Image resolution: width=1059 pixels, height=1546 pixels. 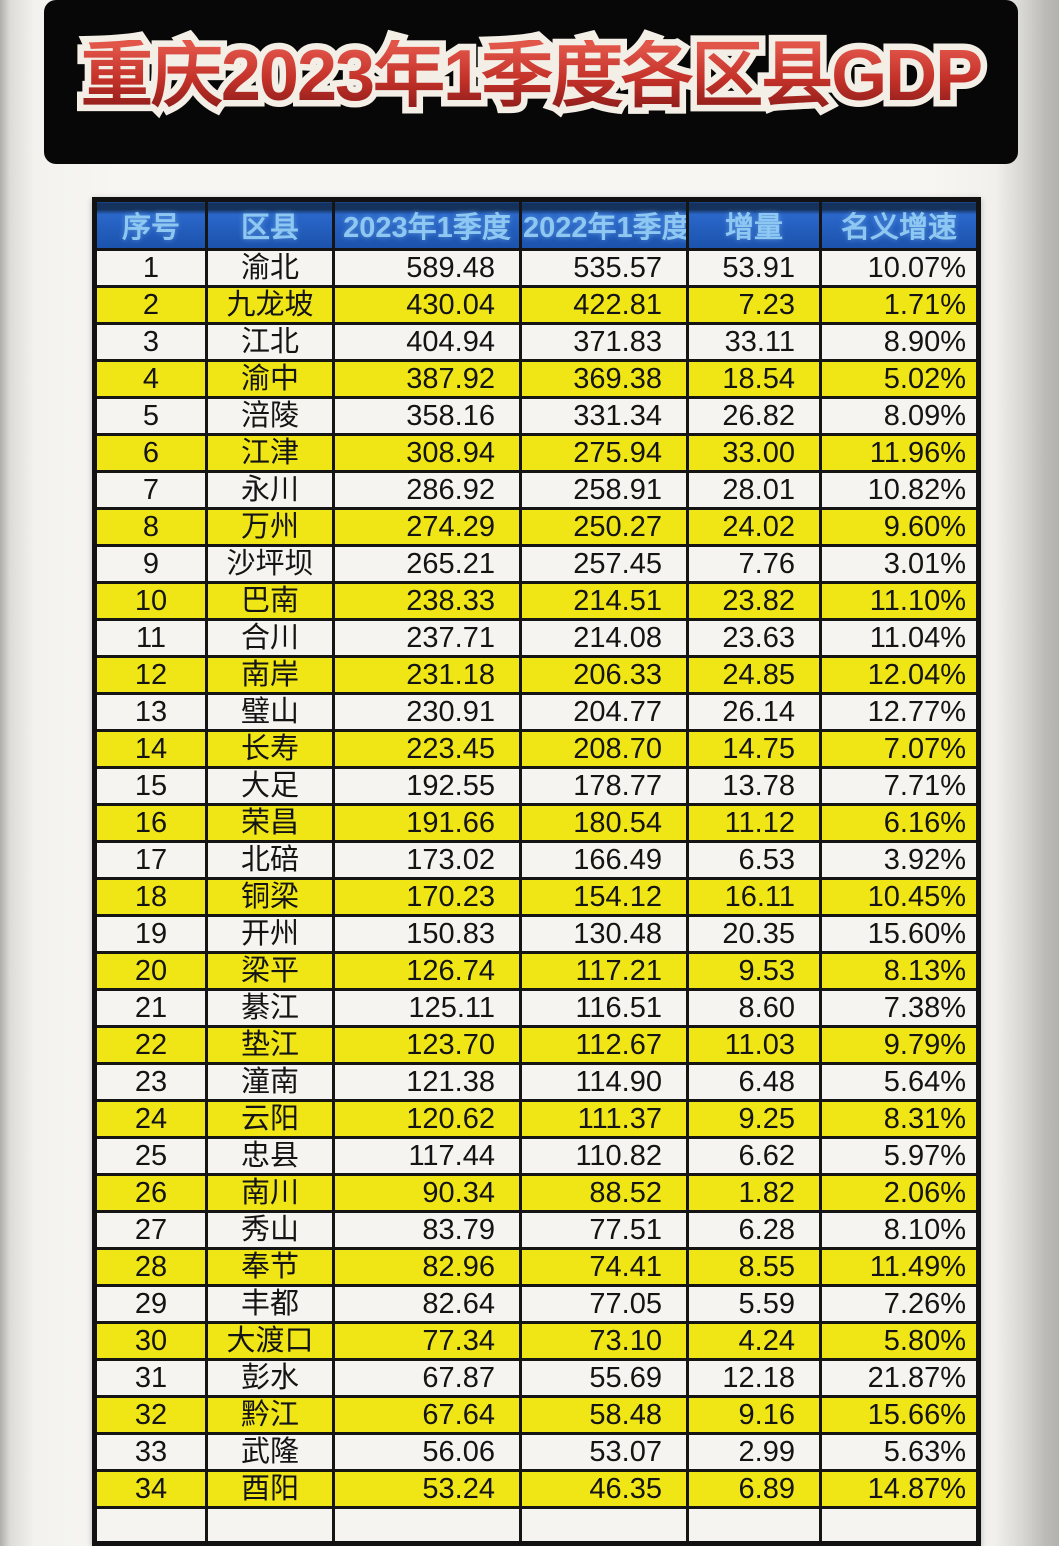 What do you see at coordinates (150, 1230) in the screenshot?
I see `cell-rank: 27` at bounding box center [150, 1230].